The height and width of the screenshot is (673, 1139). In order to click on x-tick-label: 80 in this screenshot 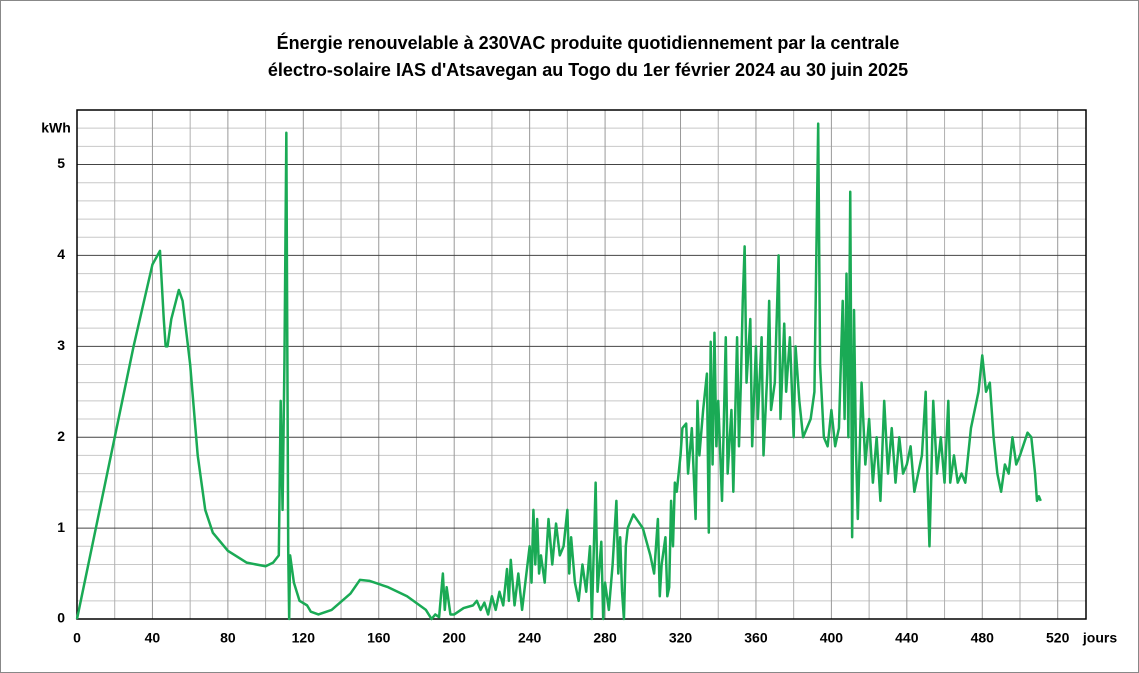, I will do `click(228, 638)`.